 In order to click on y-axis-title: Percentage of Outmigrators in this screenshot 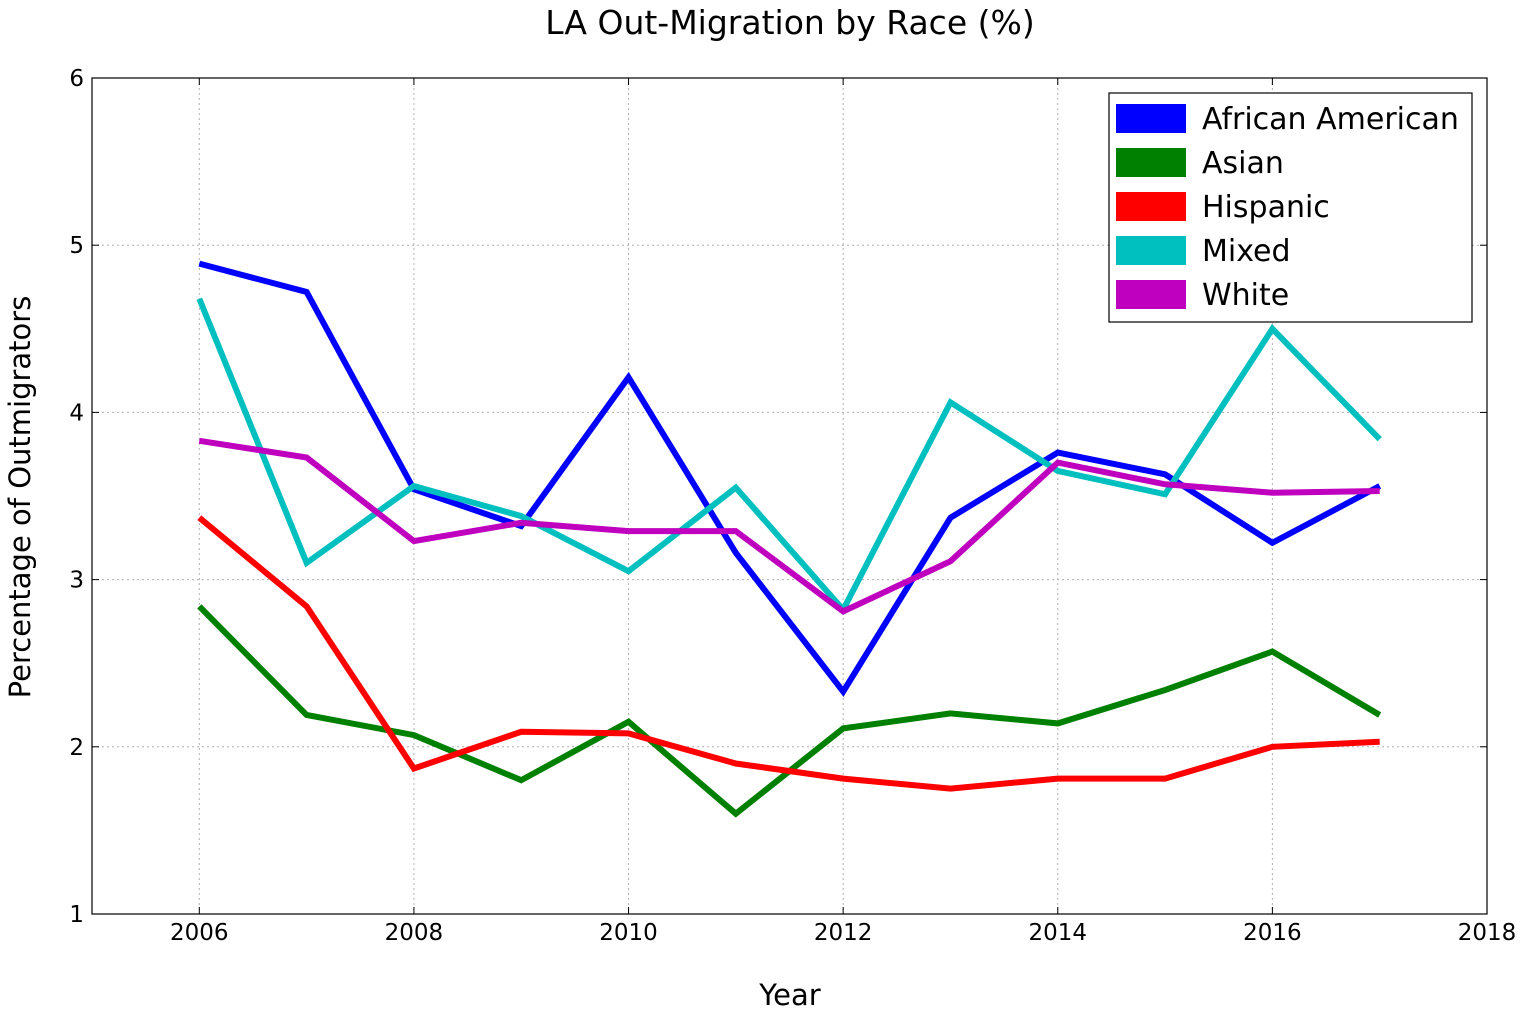, I will do `click(20, 497)`.